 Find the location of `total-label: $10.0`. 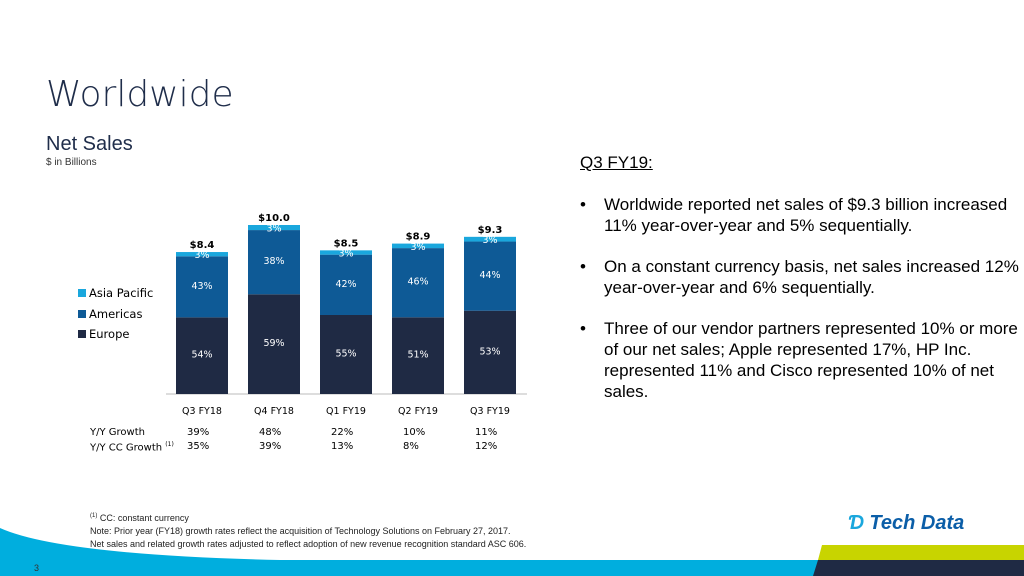

total-label: $10.0 is located at coordinates (274, 218).